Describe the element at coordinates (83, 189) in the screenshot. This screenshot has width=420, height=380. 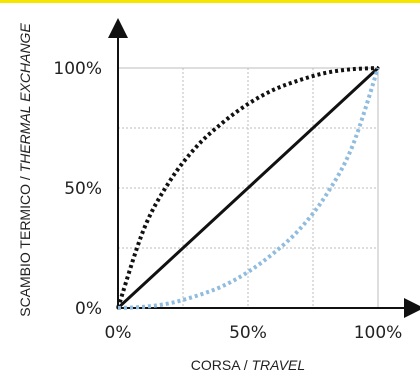
I see `y-tick-label: 50%` at that location.